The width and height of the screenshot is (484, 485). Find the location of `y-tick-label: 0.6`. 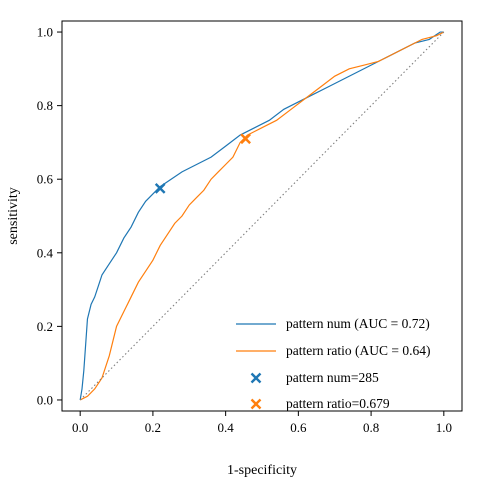

y-tick-label: 0.6 is located at coordinates (45, 179).